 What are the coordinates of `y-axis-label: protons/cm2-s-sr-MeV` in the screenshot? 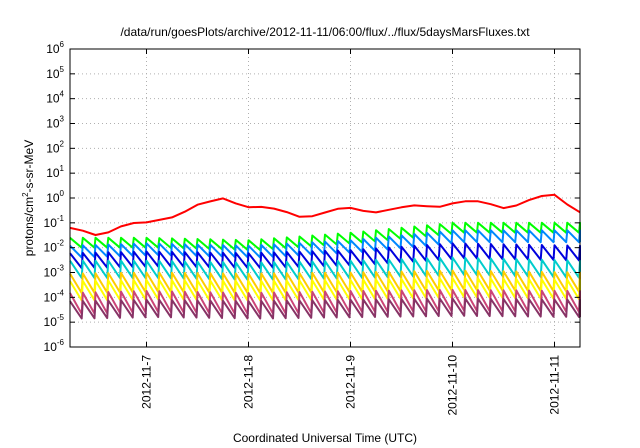 It's located at (28, 198).